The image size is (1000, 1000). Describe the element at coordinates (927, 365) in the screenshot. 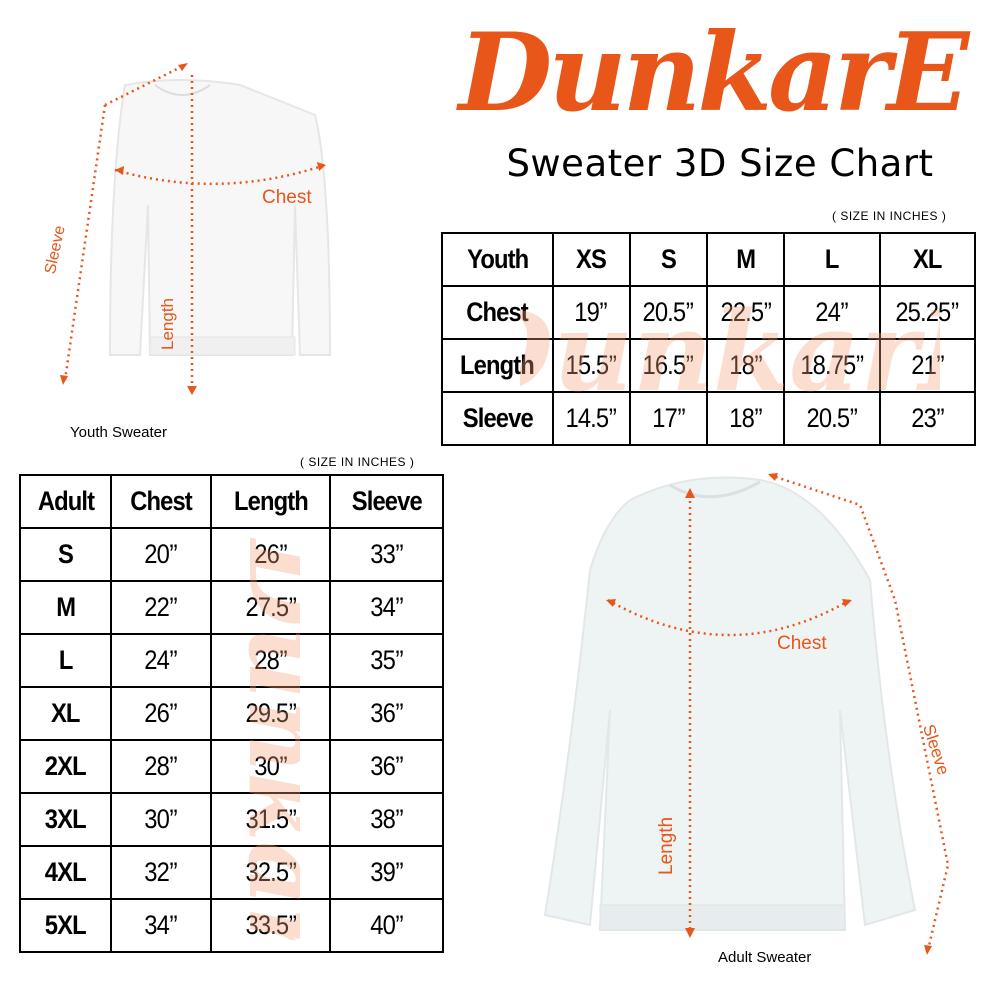

I see `table-cell: 21’’` at that location.